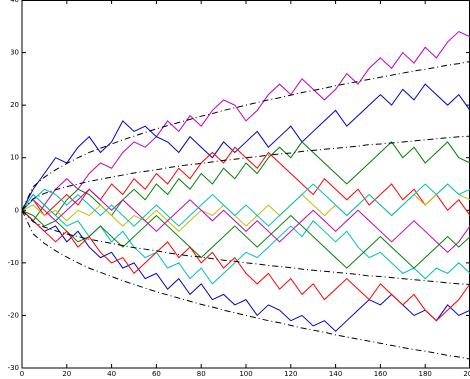  I want to click on y-tick-label: -20, so click(13, 315).